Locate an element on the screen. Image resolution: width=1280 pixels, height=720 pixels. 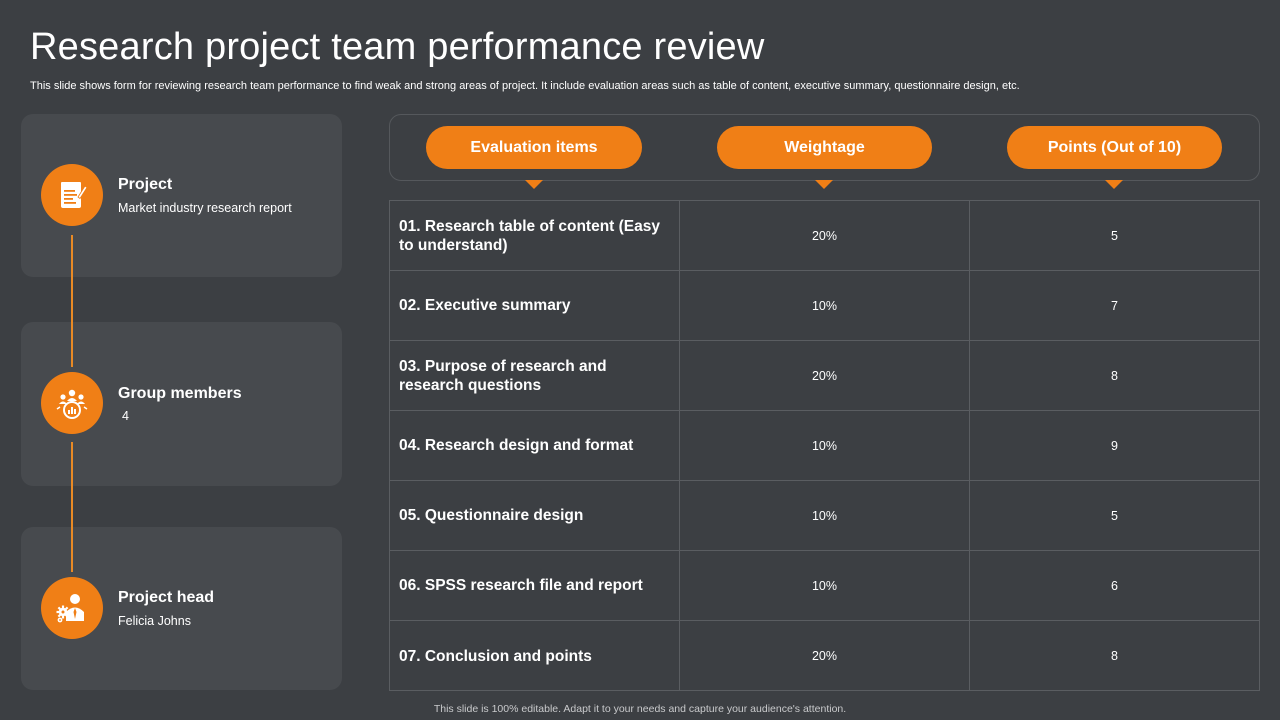
report-document-icon is located at coordinates (72, 195).